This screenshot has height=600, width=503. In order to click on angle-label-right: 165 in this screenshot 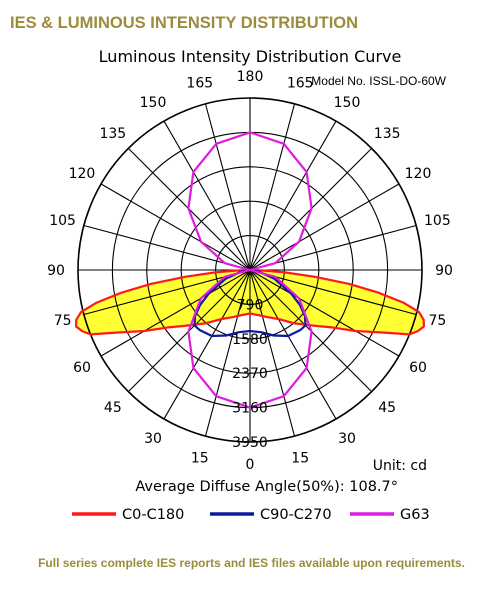, I will do `click(300, 84)`.